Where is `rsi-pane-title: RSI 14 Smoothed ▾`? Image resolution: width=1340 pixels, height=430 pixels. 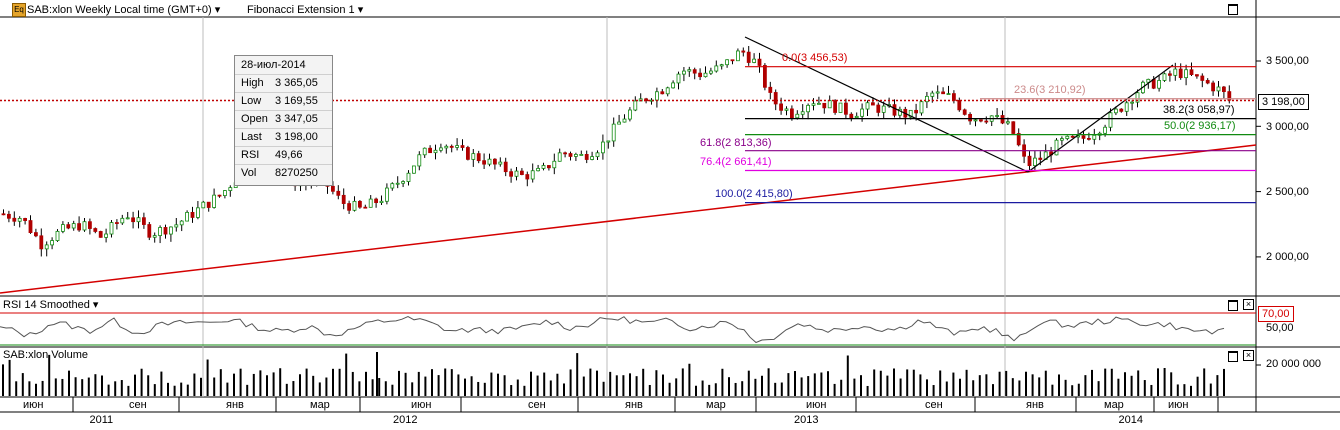
rsi-pane-title: RSI 14 Smoothed ▾ is located at coordinates (51, 305).